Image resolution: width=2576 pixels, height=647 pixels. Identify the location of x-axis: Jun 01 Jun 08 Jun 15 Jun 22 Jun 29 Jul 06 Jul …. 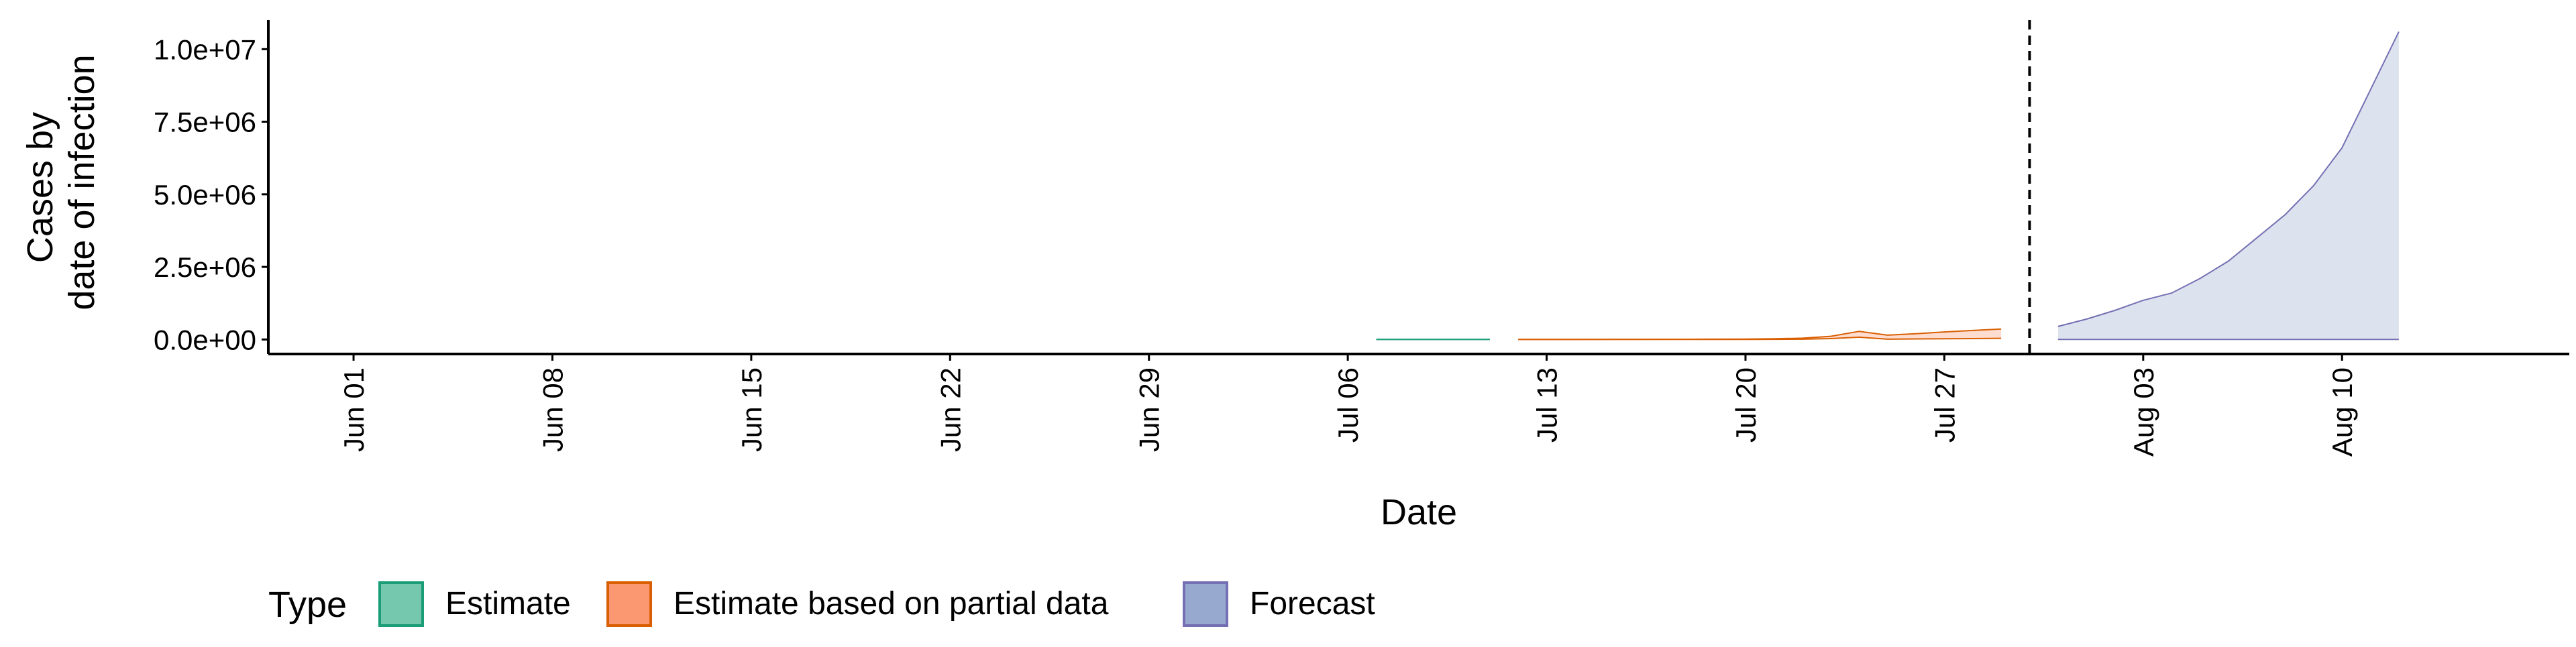
(1418, 405).